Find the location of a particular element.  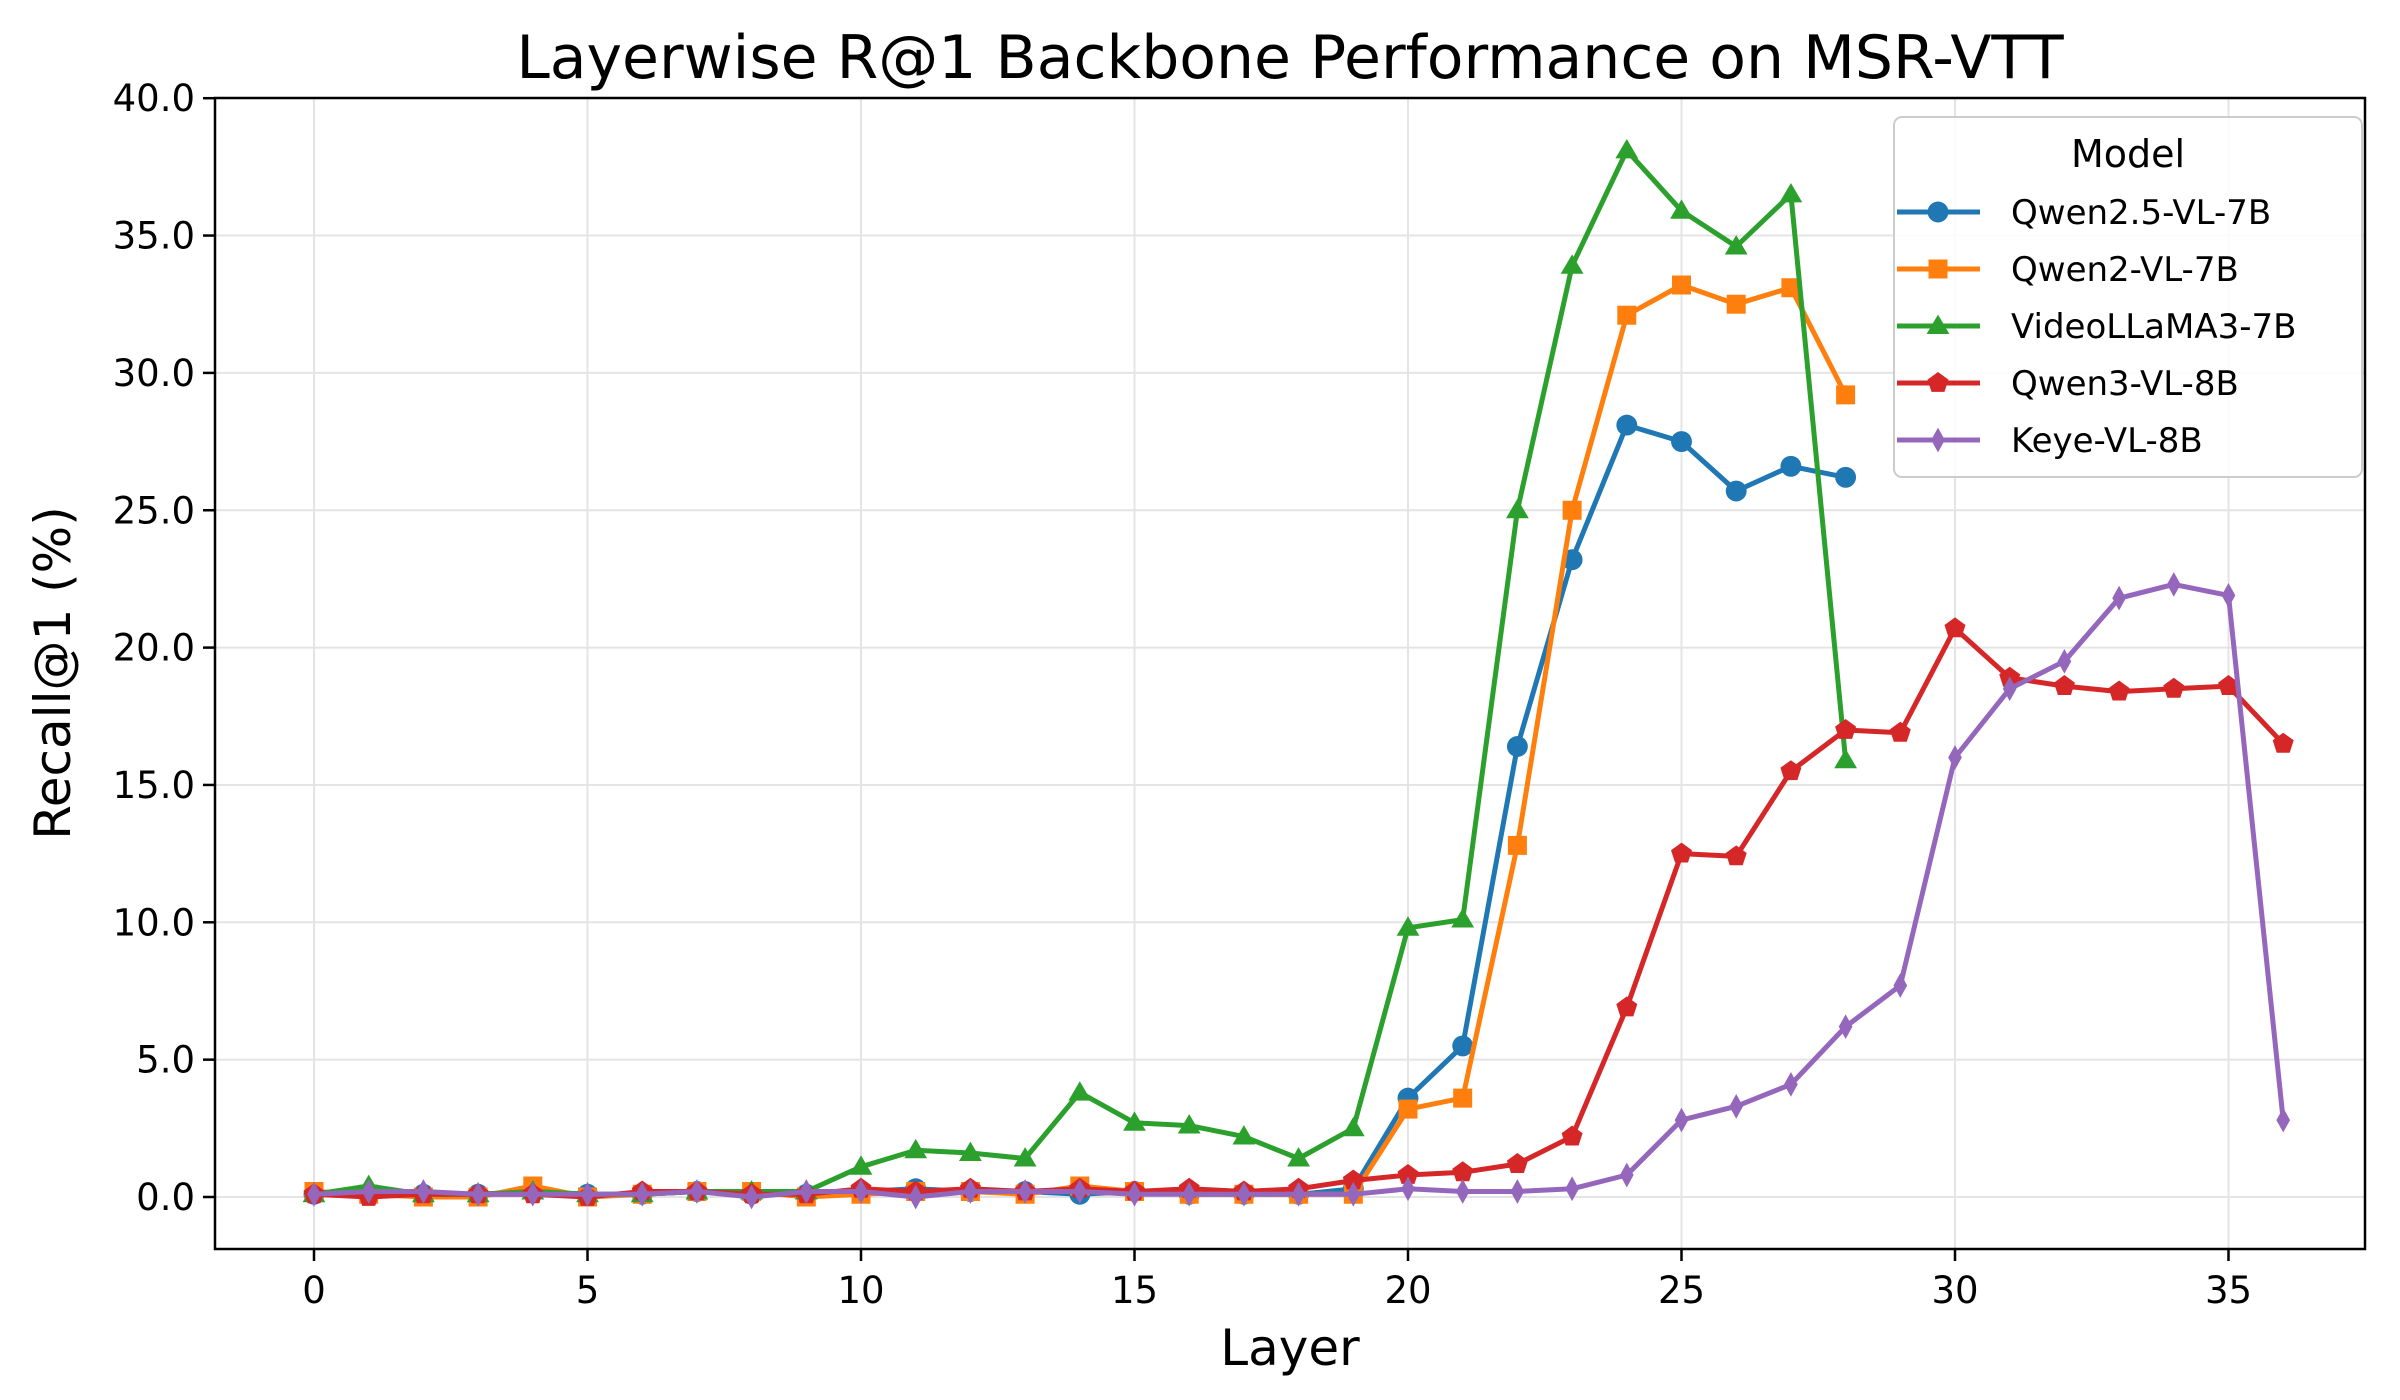

x-axis-label: Layer is located at coordinates (1290, 1348).